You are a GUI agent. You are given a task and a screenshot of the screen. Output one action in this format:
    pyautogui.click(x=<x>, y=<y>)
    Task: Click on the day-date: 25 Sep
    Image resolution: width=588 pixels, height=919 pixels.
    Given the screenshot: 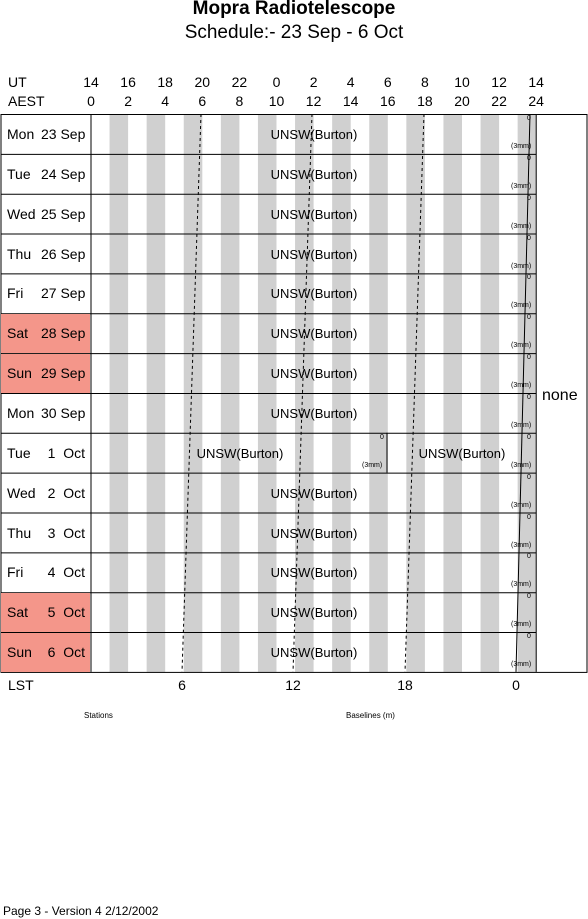 What is the action you would take?
    pyautogui.click(x=63, y=213)
    